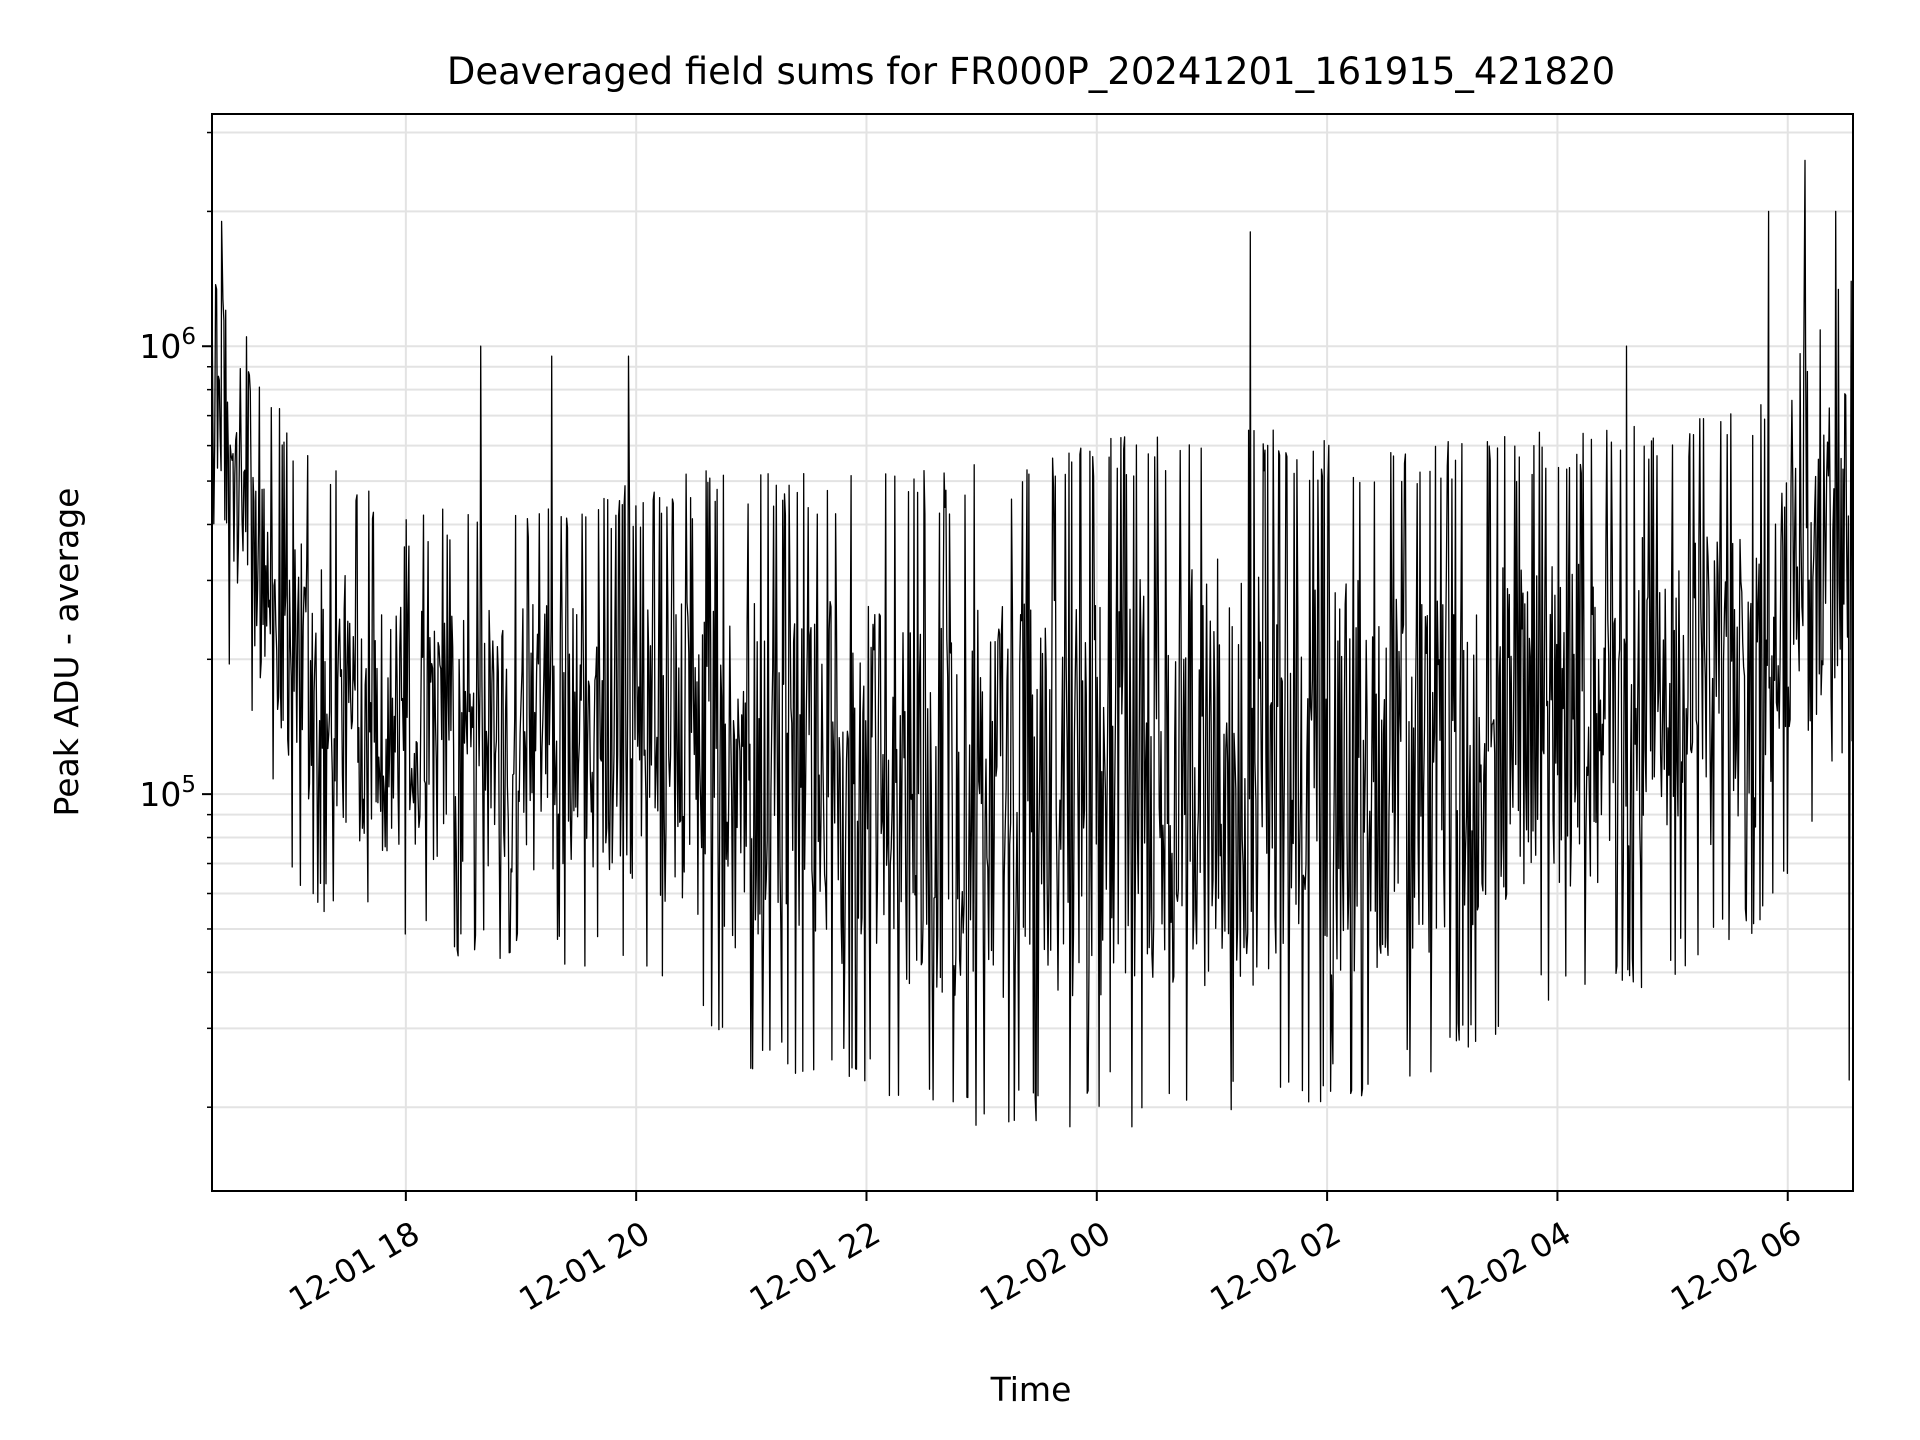 The image size is (1920, 1440). I want to click on y-tick-label: 106, so click(167, 345).